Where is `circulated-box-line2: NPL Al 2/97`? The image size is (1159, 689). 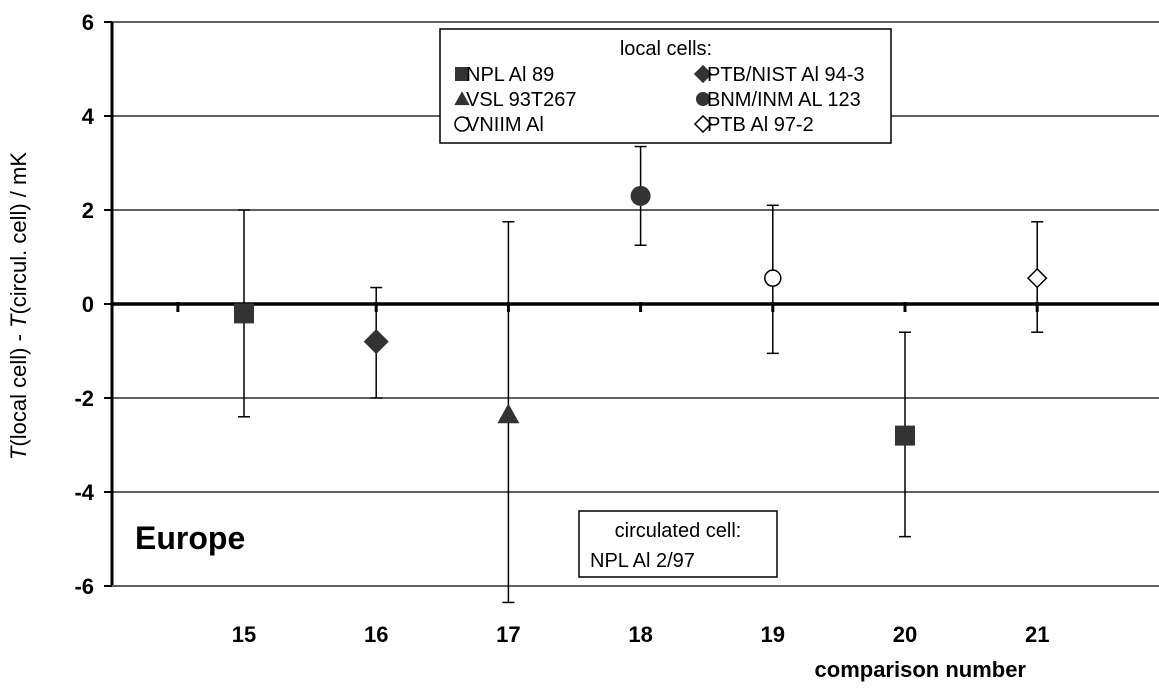
circulated-box-line2: NPL Al 2/97 is located at coordinates (642, 561).